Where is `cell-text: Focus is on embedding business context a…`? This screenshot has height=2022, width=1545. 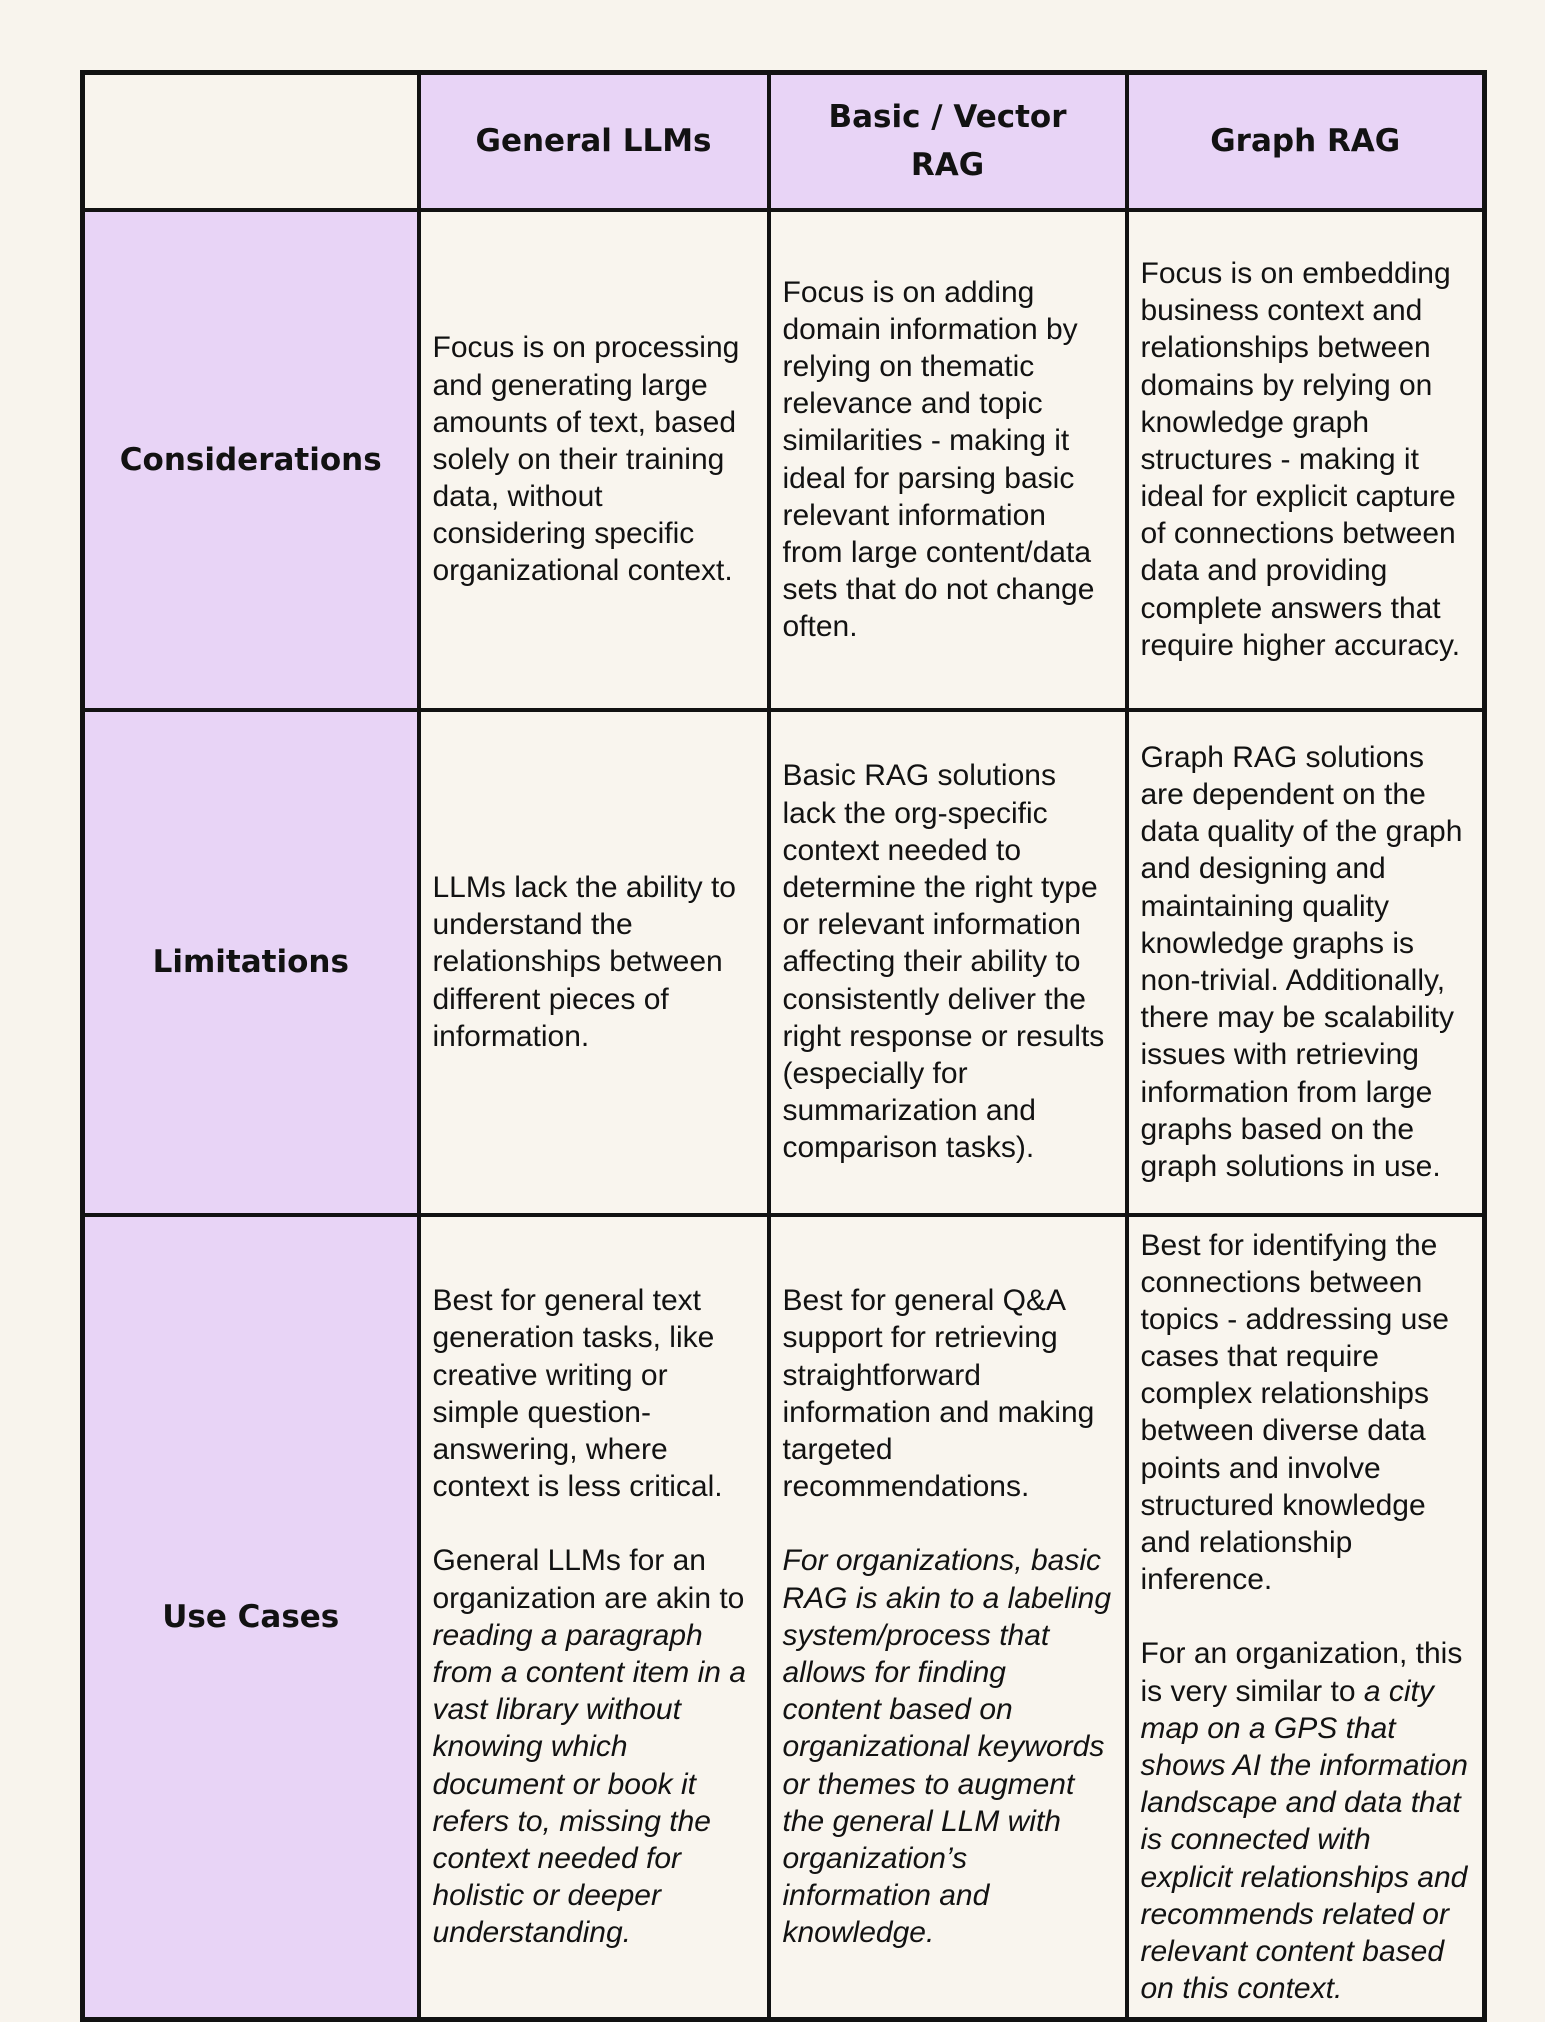 cell-text: Focus is on embedding business context a… is located at coordinates (1300, 459).